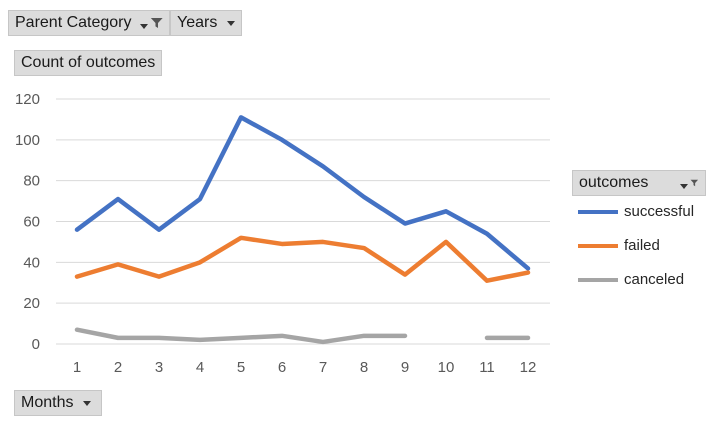 This screenshot has width=718, height=428. What do you see at coordinates (197, 22) in the screenshot?
I see `years-label: Years` at bounding box center [197, 22].